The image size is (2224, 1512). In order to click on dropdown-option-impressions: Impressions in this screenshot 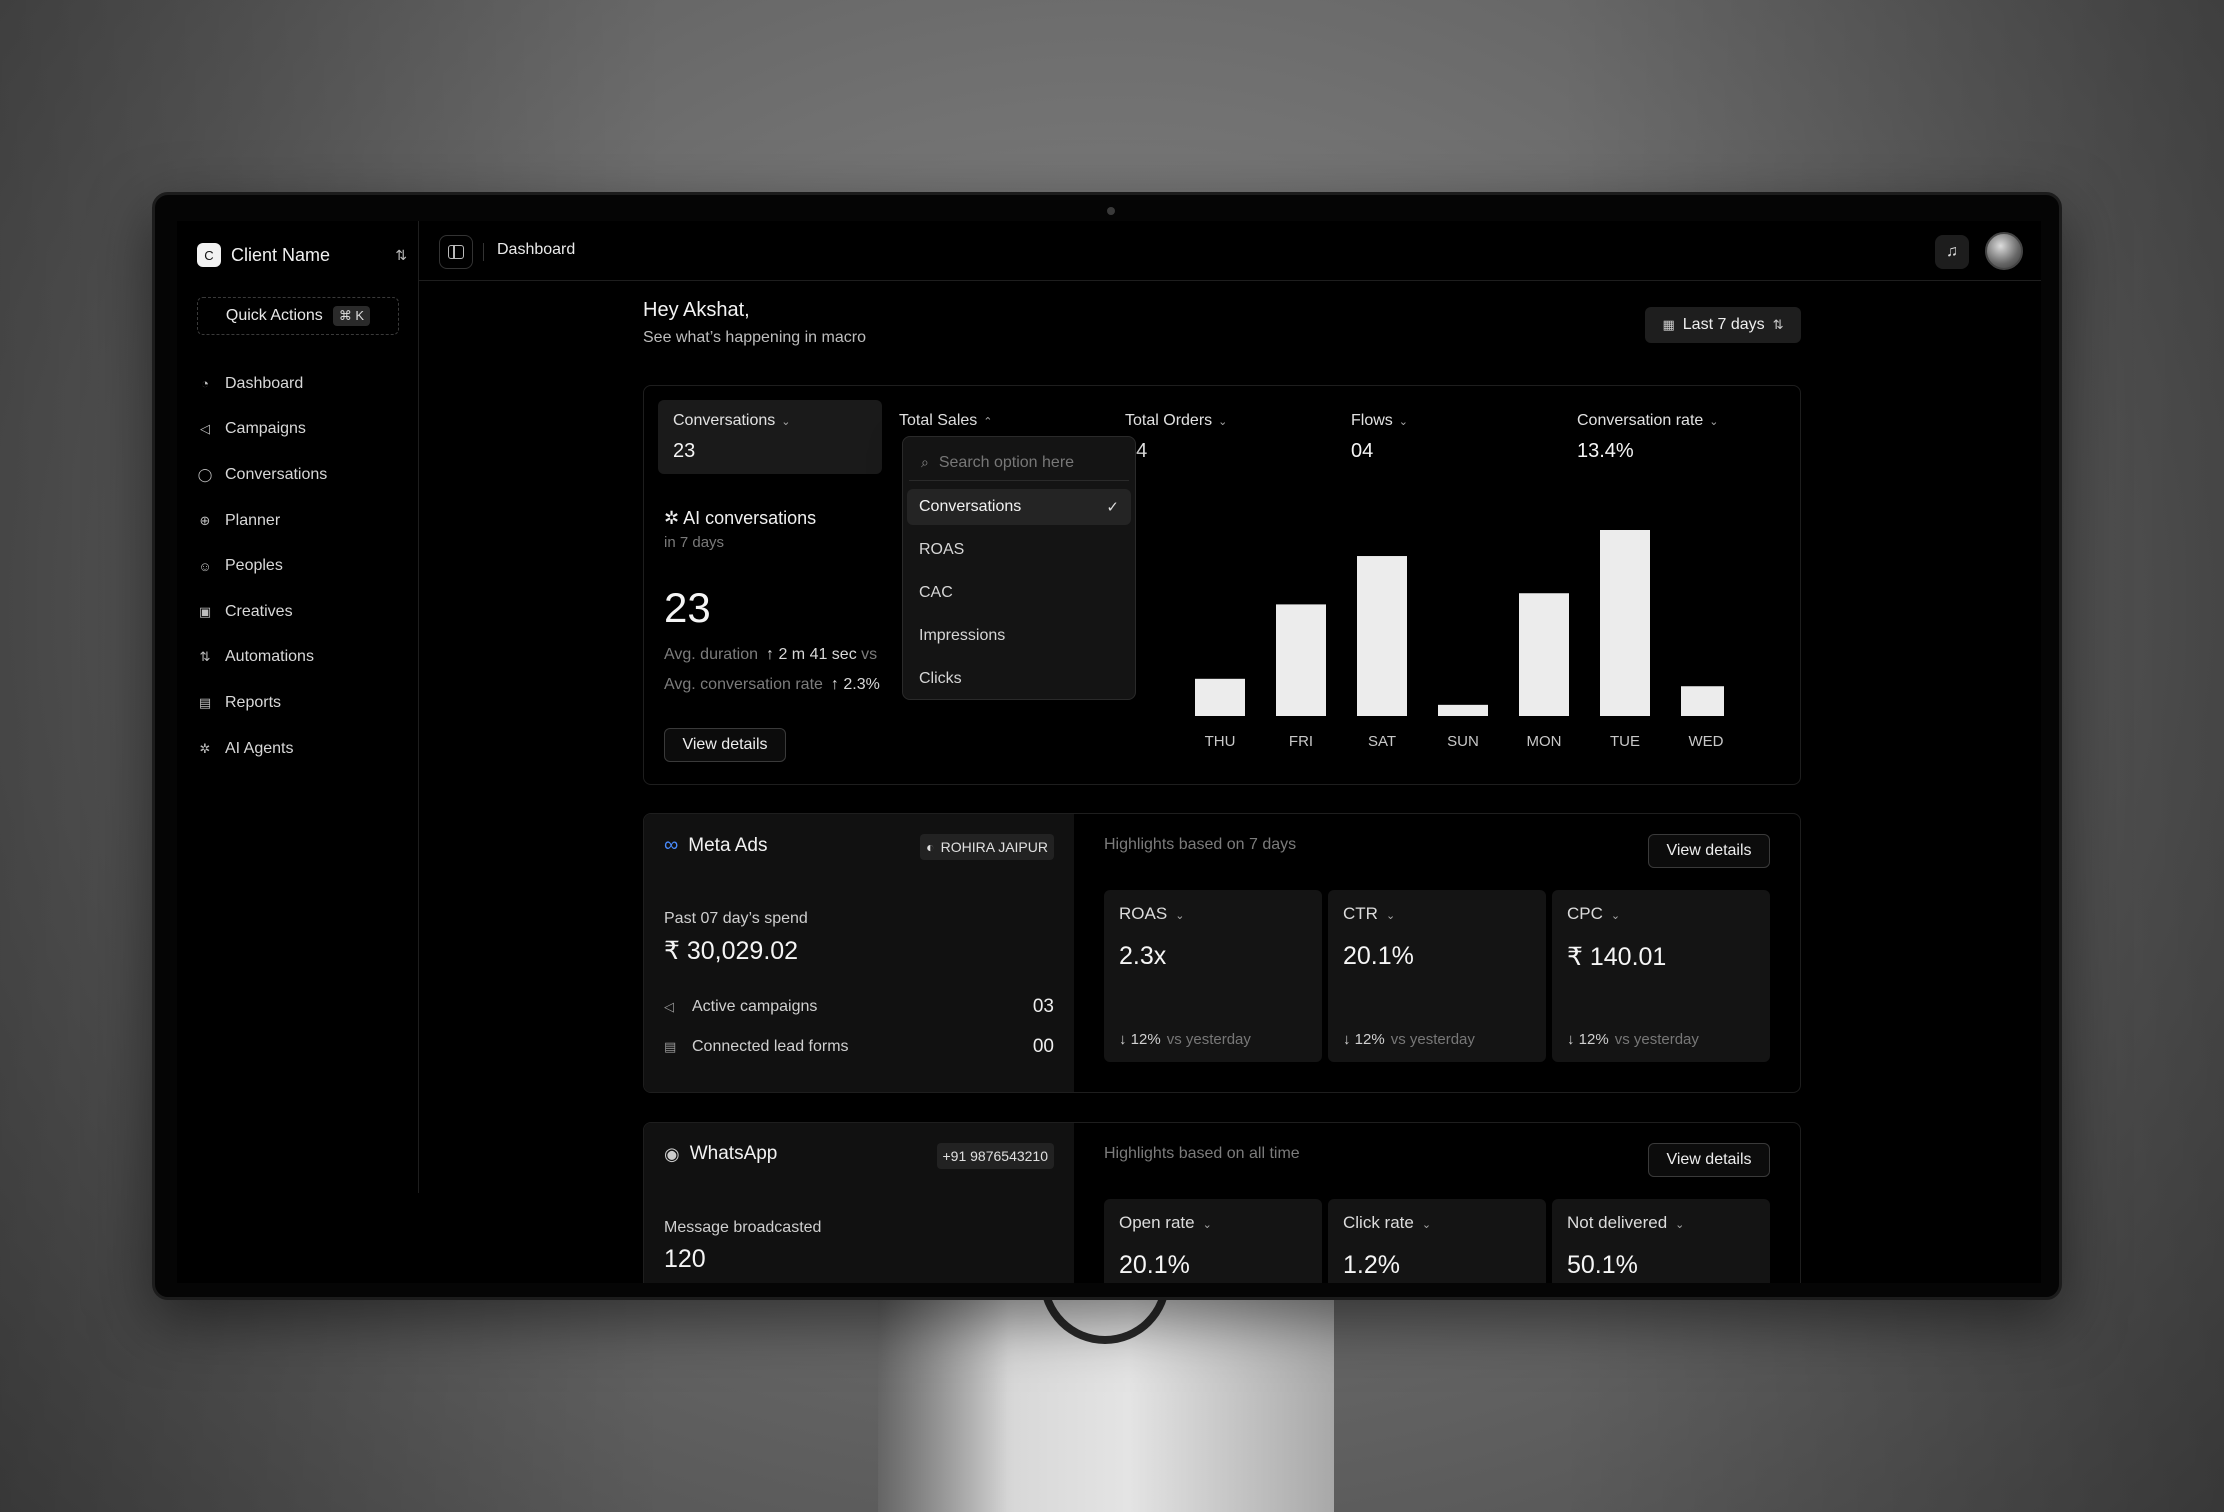, I will do `click(1019, 636)`.